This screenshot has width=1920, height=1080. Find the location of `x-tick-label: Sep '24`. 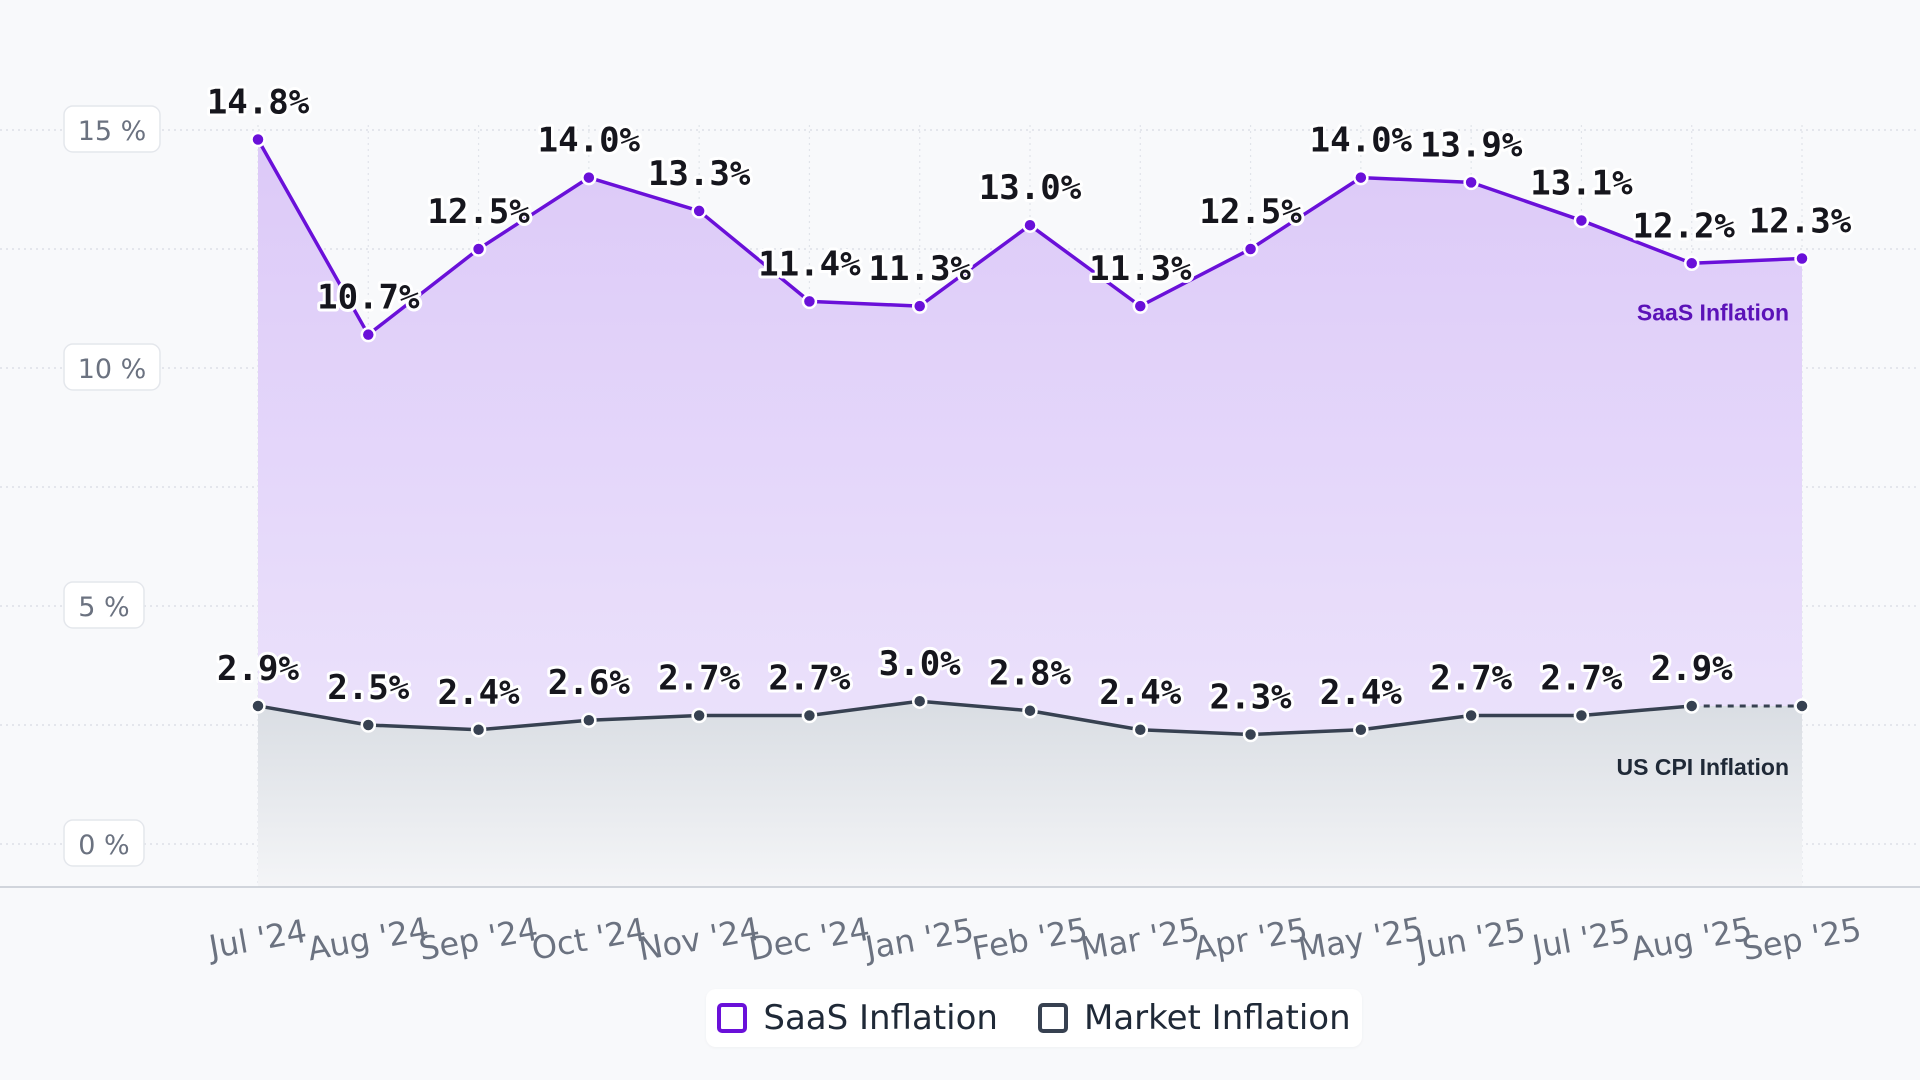

x-tick-label: Sep '24 is located at coordinates (478, 939).